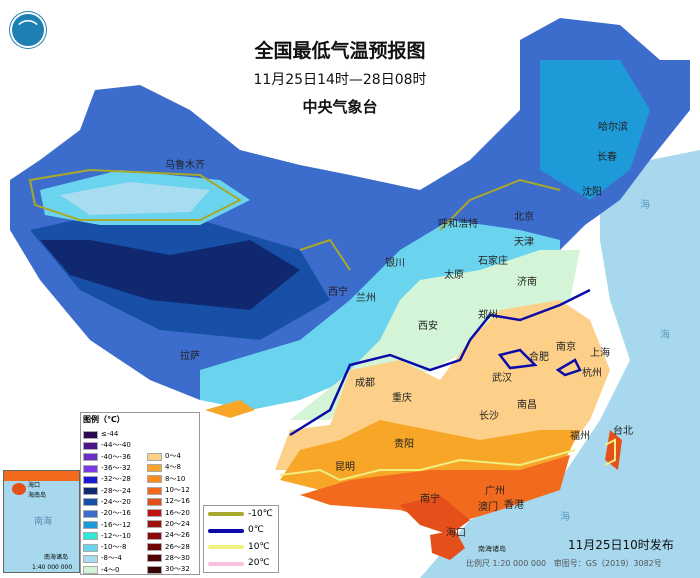  I want to click on inset-city: 海口, so click(34, 485).